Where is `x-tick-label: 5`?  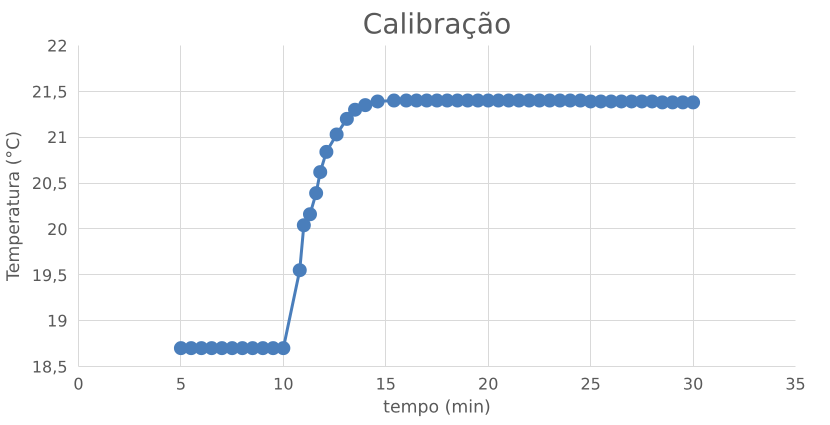
x-tick-label: 5 is located at coordinates (181, 384).